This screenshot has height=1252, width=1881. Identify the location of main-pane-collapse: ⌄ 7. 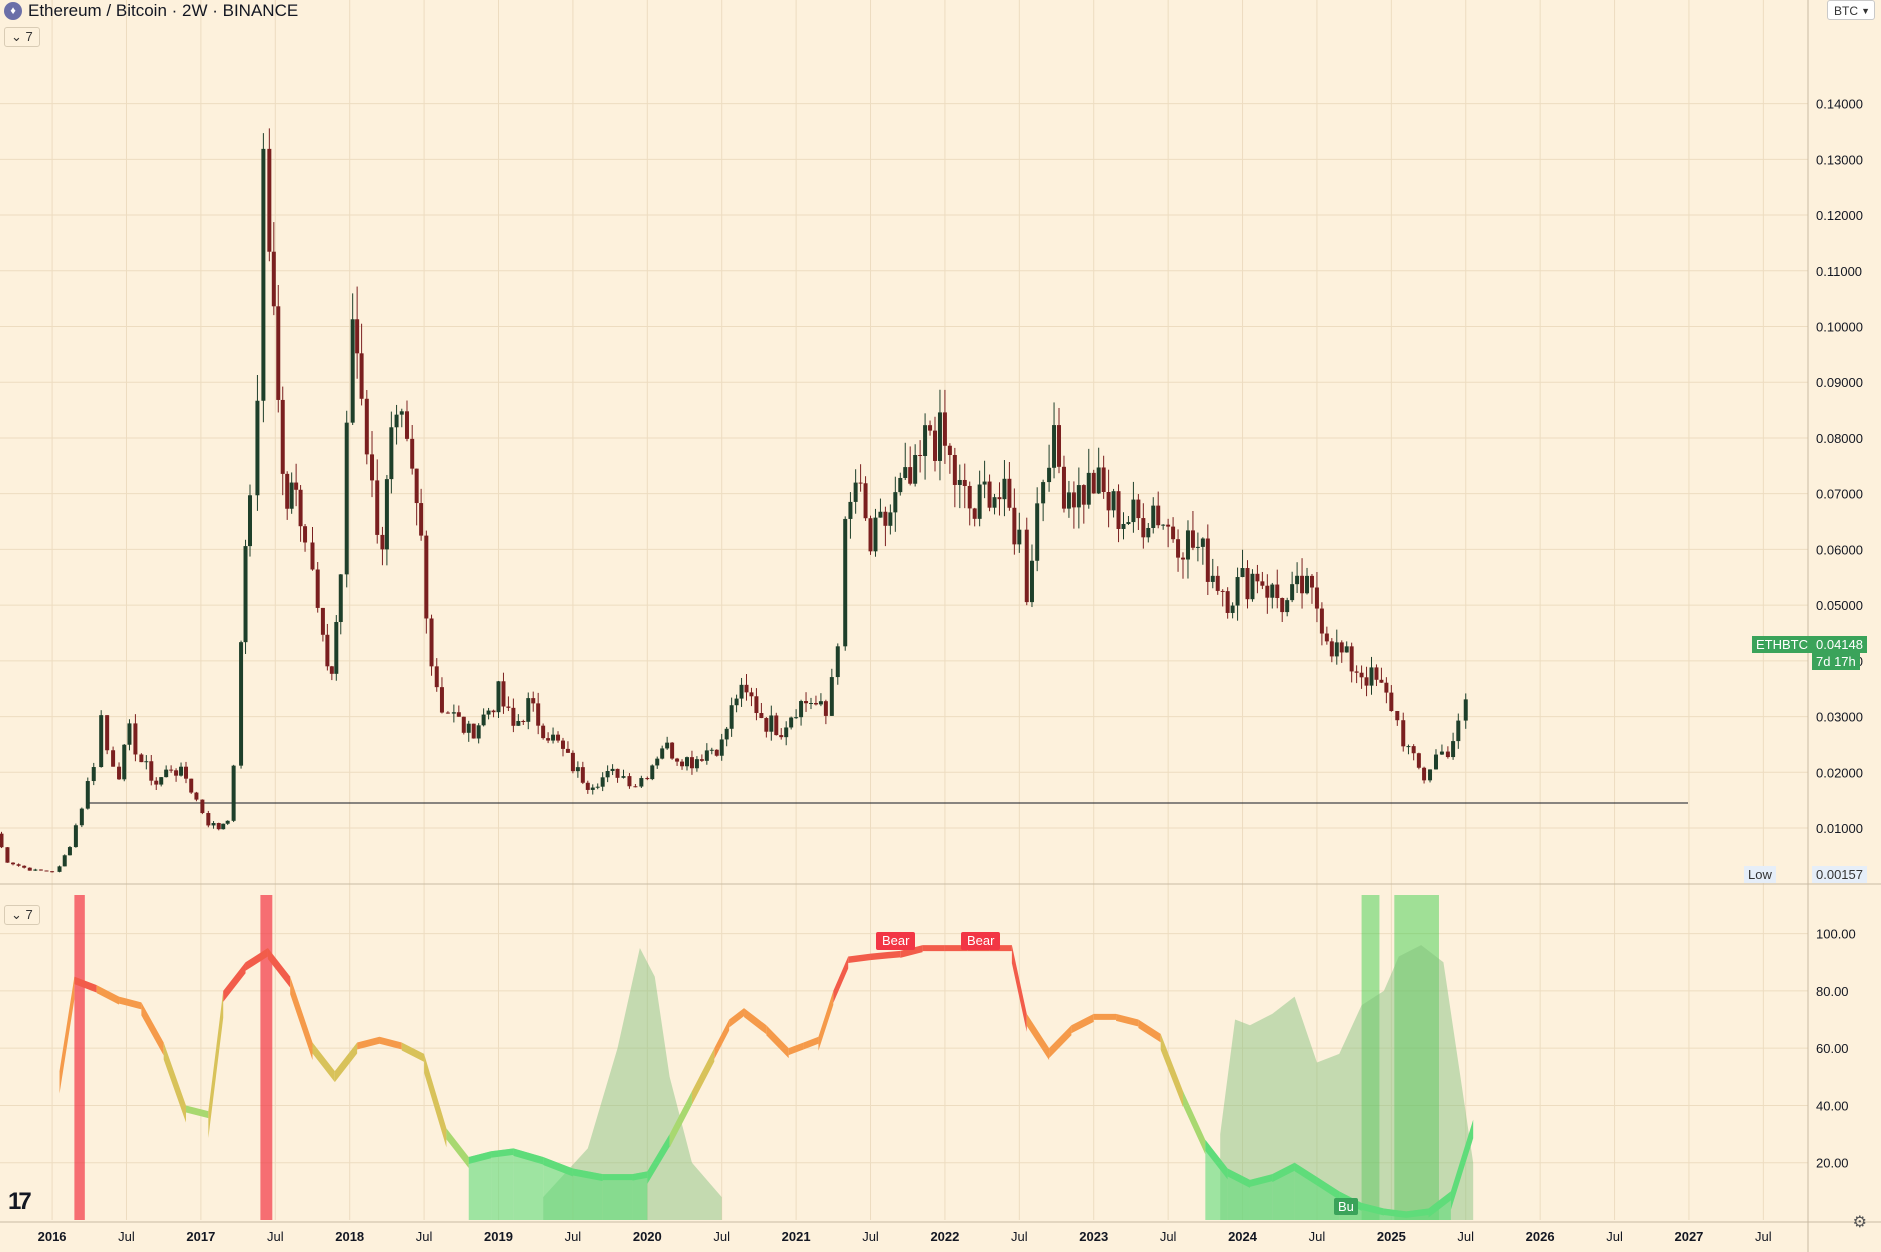
(22, 37).